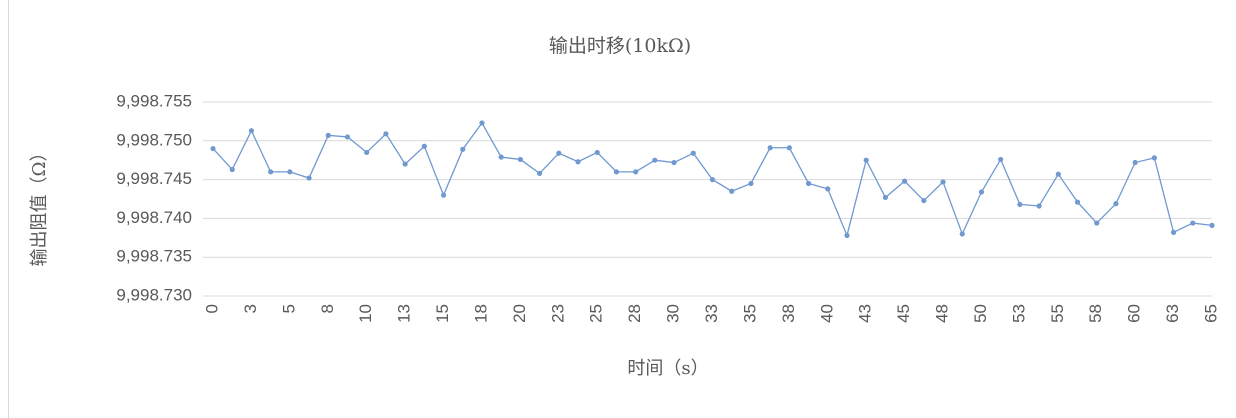 Image resolution: width=1236 pixels, height=418 pixels. What do you see at coordinates (154, 294) in the screenshot?
I see `y-tick-label: 9,998.730` at bounding box center [154, 294].